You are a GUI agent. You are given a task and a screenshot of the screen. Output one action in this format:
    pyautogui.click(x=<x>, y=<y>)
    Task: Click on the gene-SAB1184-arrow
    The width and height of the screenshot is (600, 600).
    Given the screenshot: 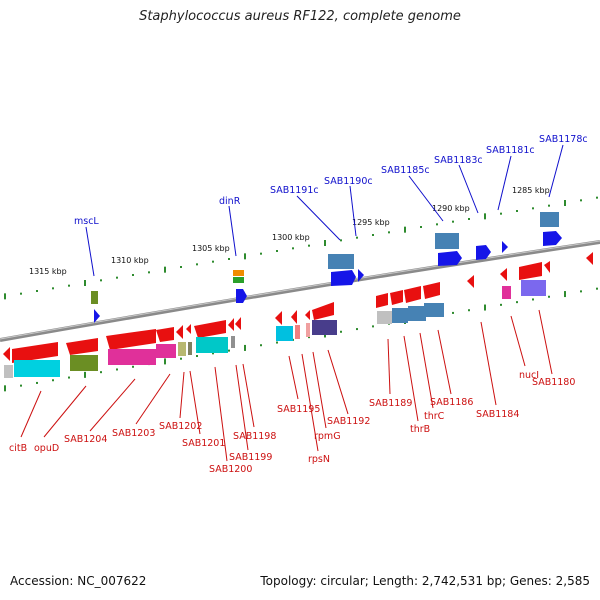 What is the action you would take?
    pyautogui.click(x=470, y=281)
    